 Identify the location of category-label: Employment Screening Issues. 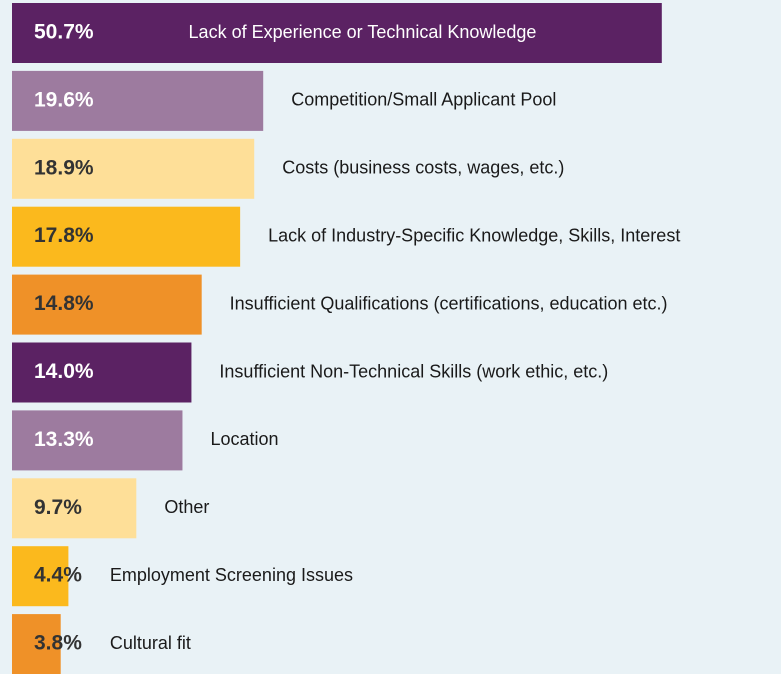
(231, 575).